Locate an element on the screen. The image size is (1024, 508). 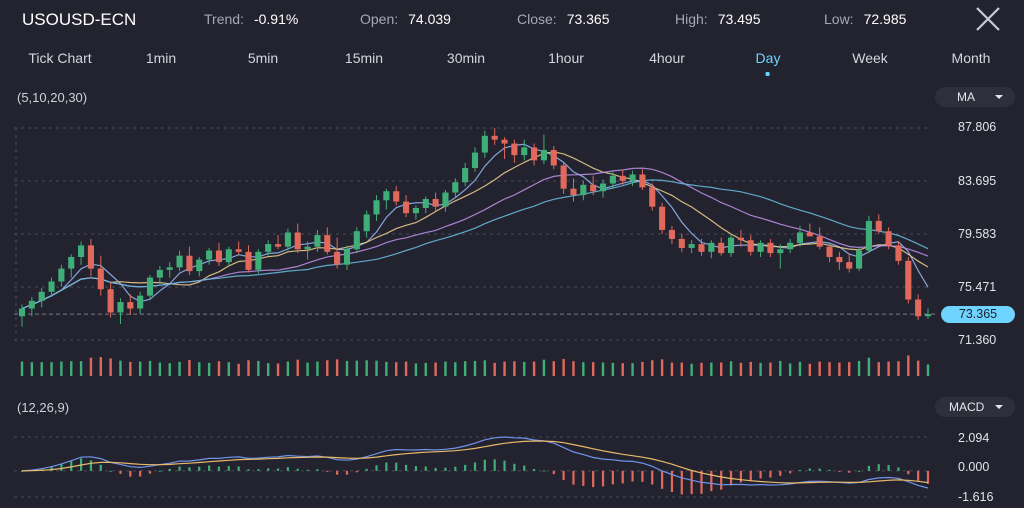
trend-value: -0.91% is located at coordinates (276, 19).